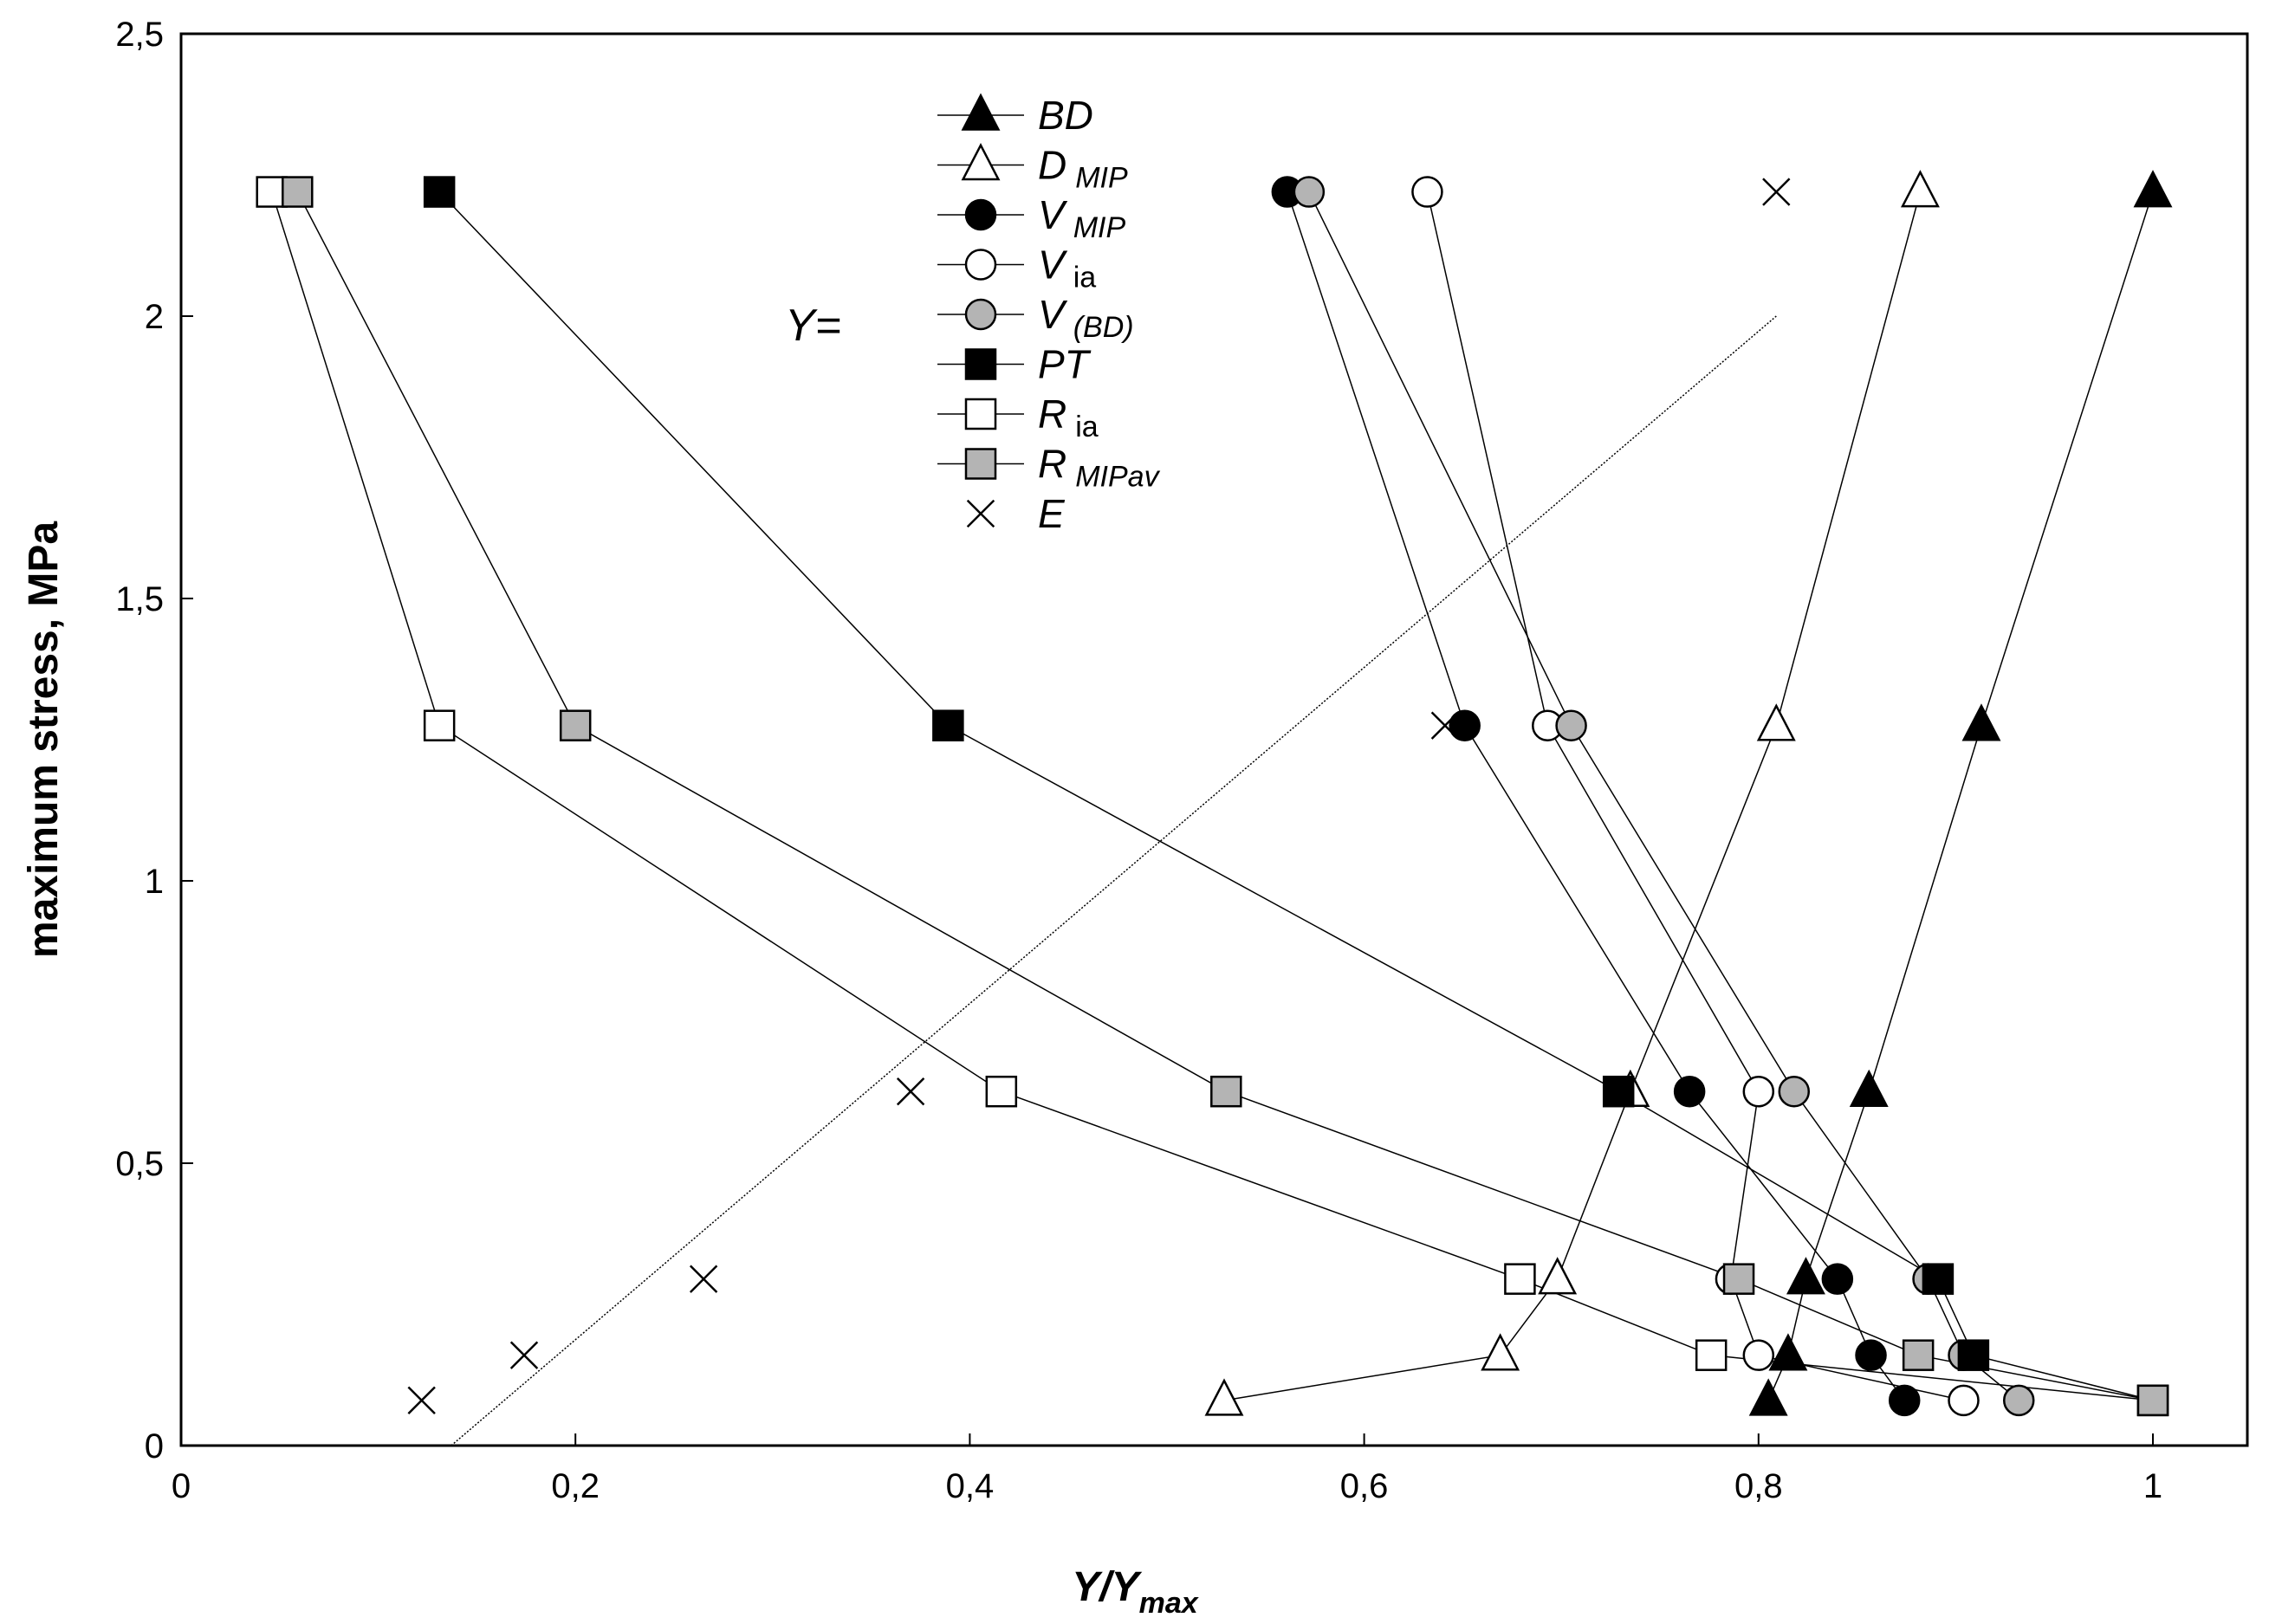 The height and width of the screenshot is (1624, 2269). I want to click on x-tick-label: 0,6, so click(1364, 1486).